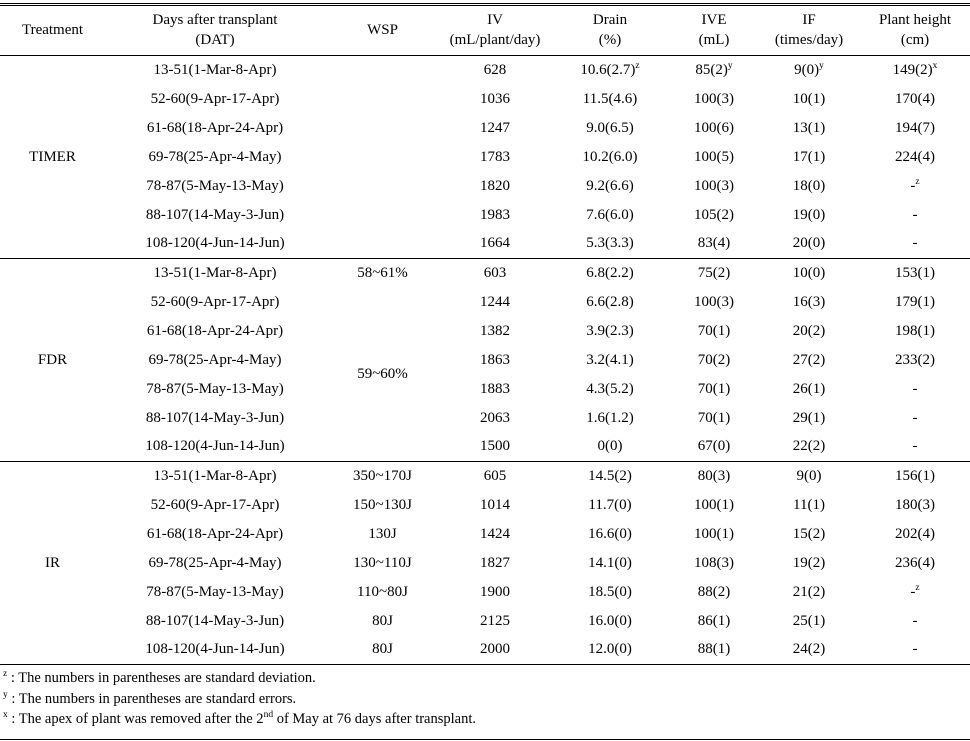 Image resolution: width=970 pixels, height=741 pixels. What do you see at coordinates (809, 446) in the screenshot?
I see `if-cell: 22(2)` at bounding box center [809, 446].